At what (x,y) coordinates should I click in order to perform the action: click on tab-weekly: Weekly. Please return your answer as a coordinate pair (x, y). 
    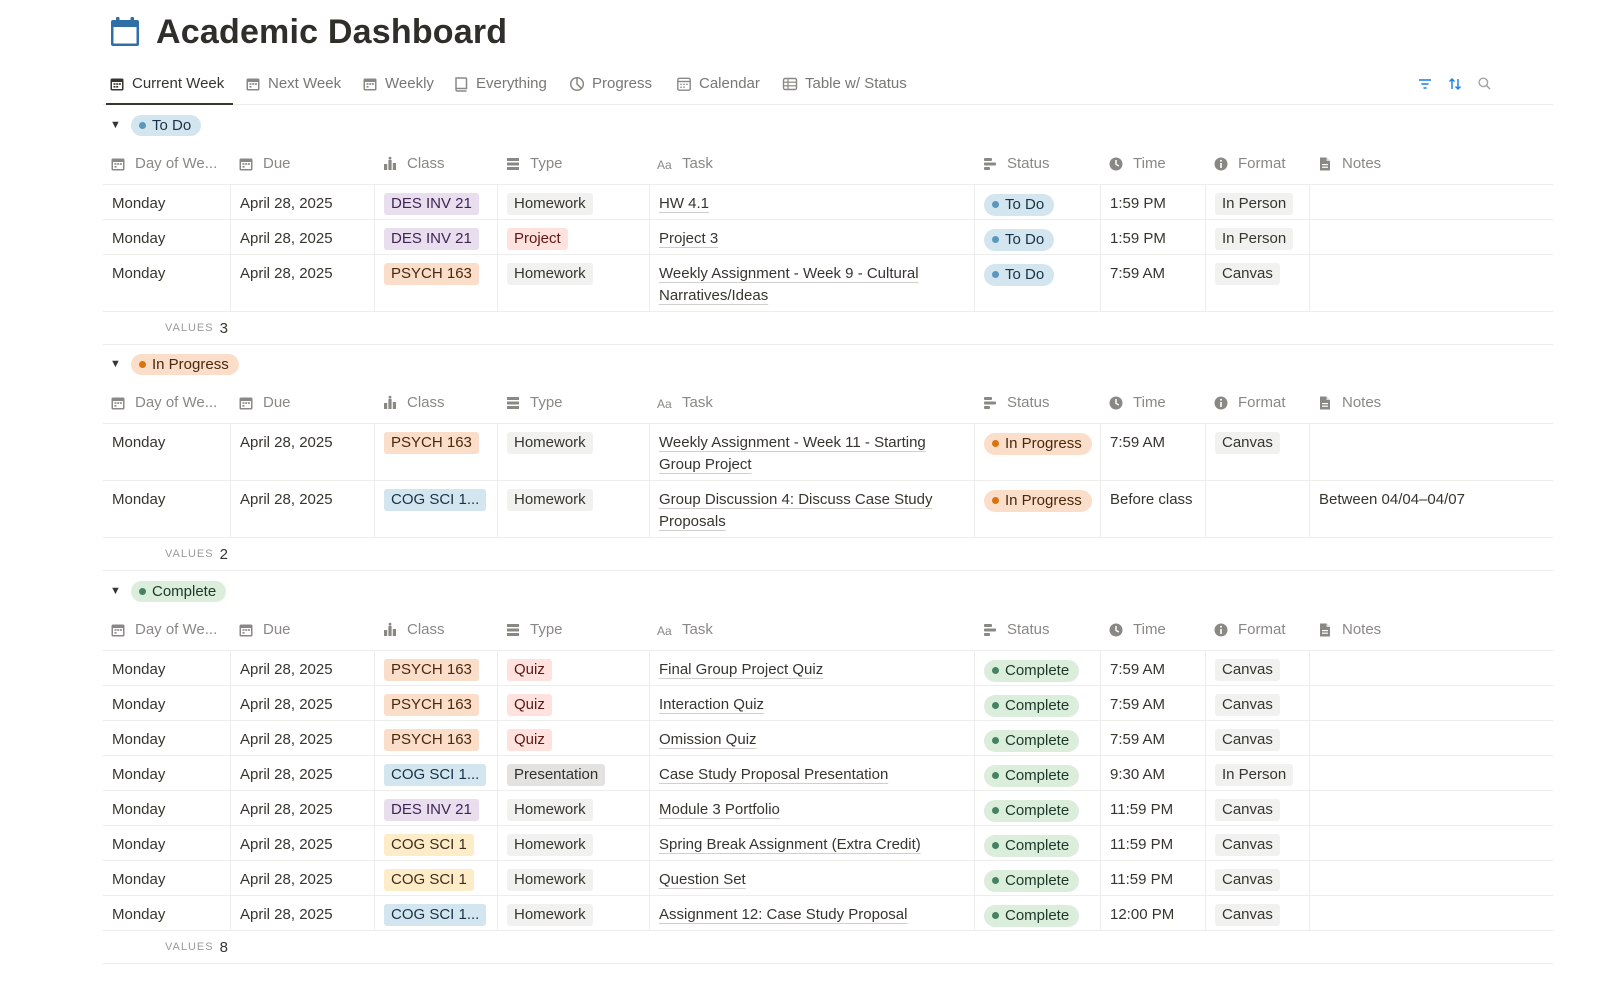
    Looking at the image, I should click on (398, 83).